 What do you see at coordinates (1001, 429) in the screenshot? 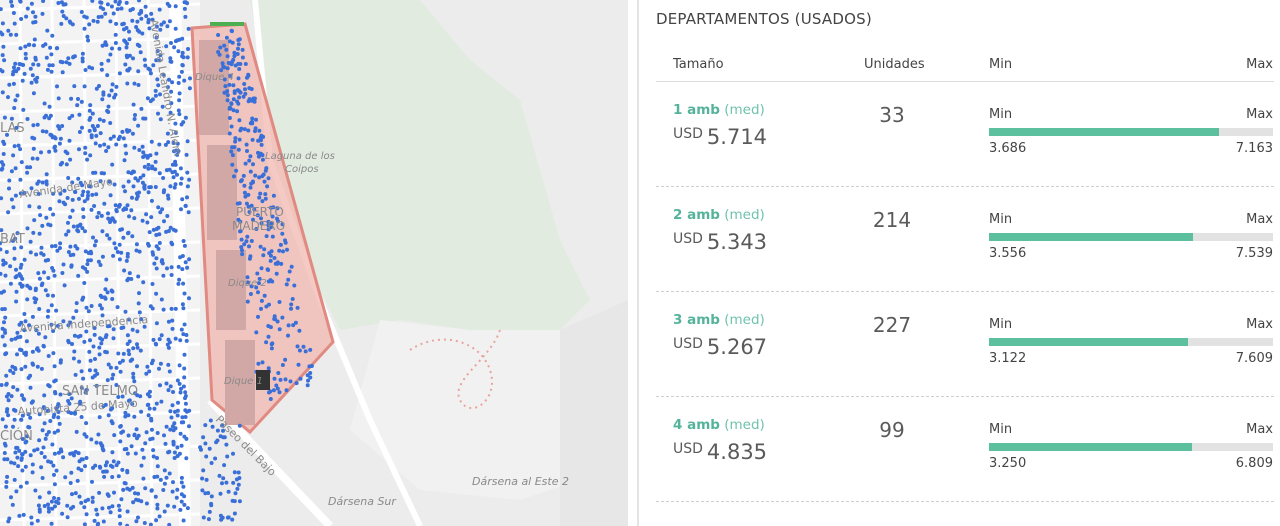
I see `range-min-label: Min` at bounding box center [1001, 429].